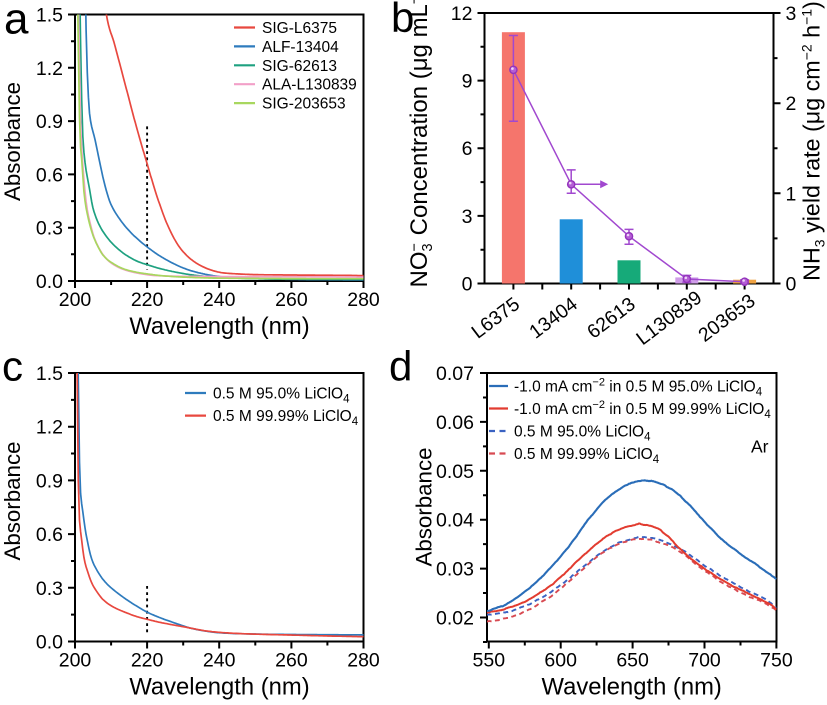 Image resolution: width=827 pixels, height=705 pixels. Describe the element at coordinates (455, 570) in the screenshot. I see `svg-text: 0.03` at that location.